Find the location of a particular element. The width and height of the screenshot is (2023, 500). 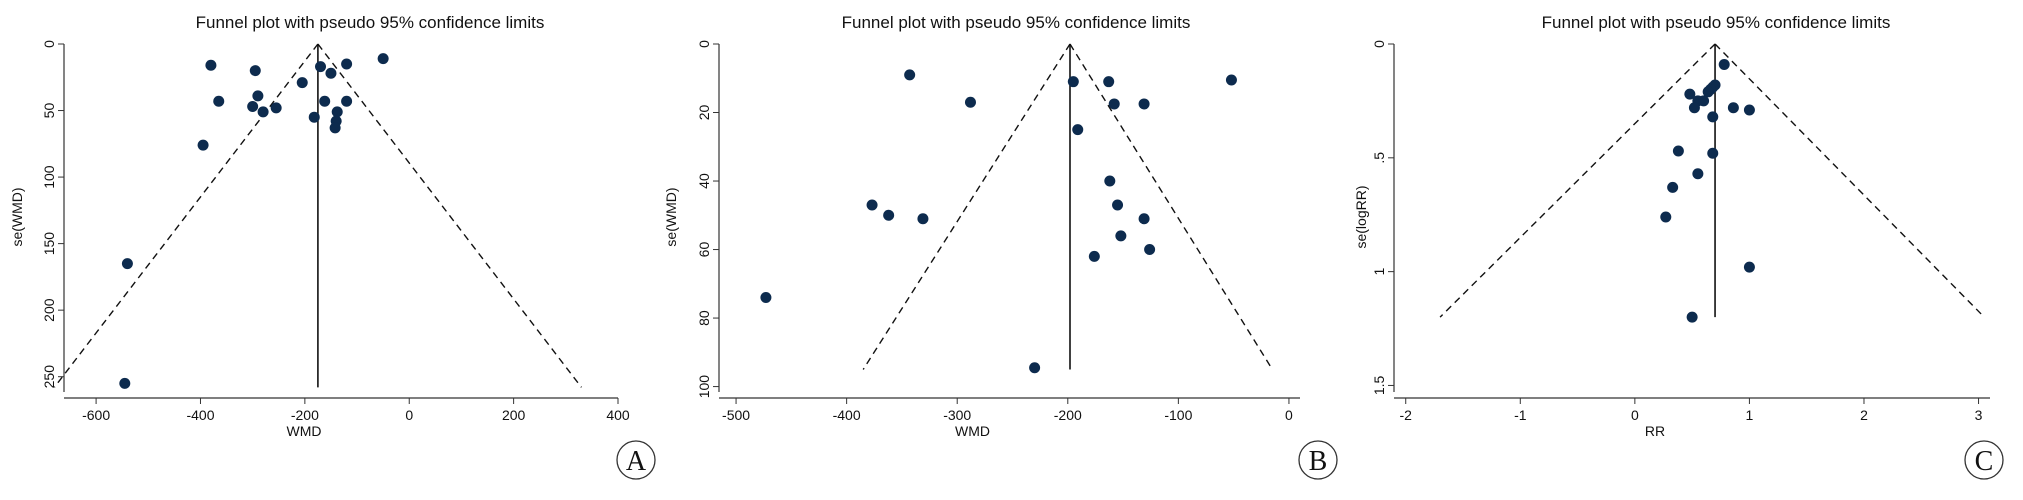

x-tick-label: 1 is located at coordinates (1750, 415).